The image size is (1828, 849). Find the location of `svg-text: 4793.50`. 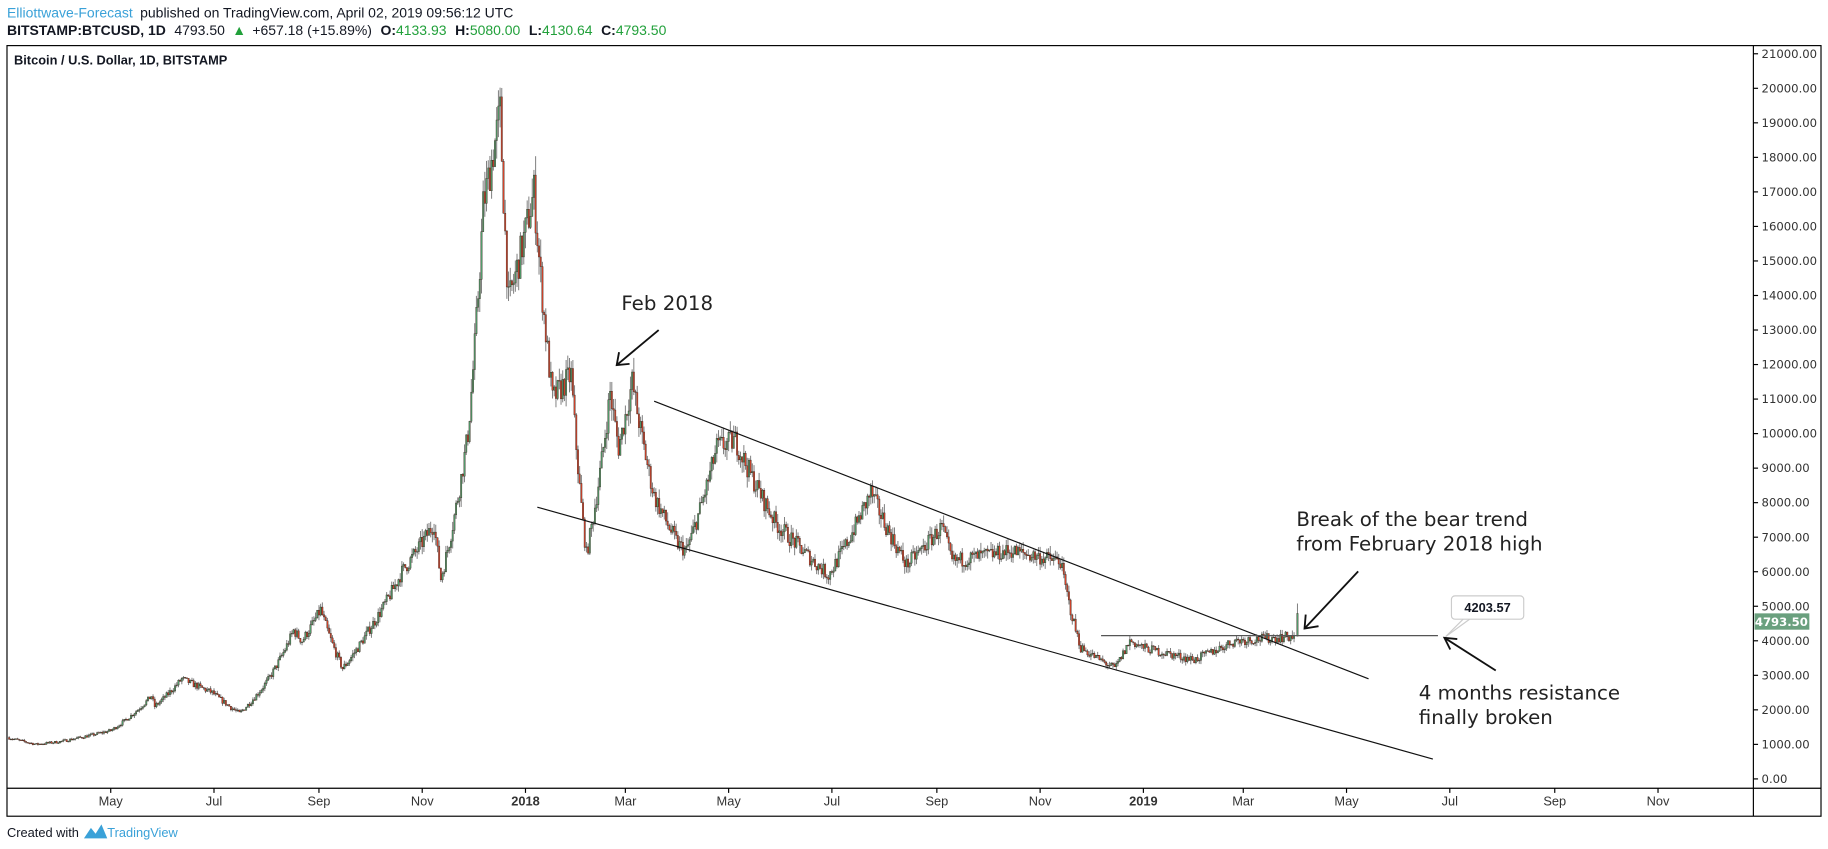

svg-text: 4793.50 is located at coordinates (1781, 622).